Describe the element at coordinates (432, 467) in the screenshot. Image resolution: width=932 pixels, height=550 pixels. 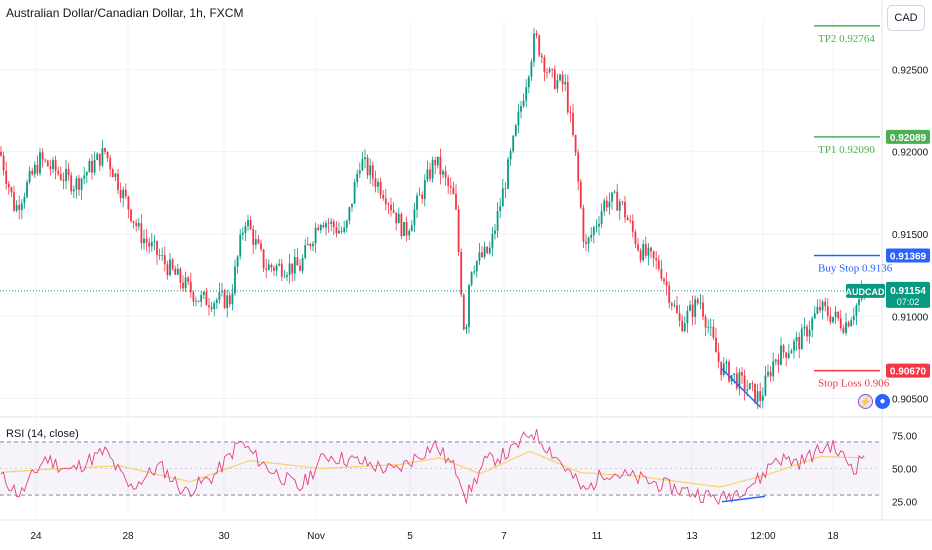
I see `rsi-line` at that location.